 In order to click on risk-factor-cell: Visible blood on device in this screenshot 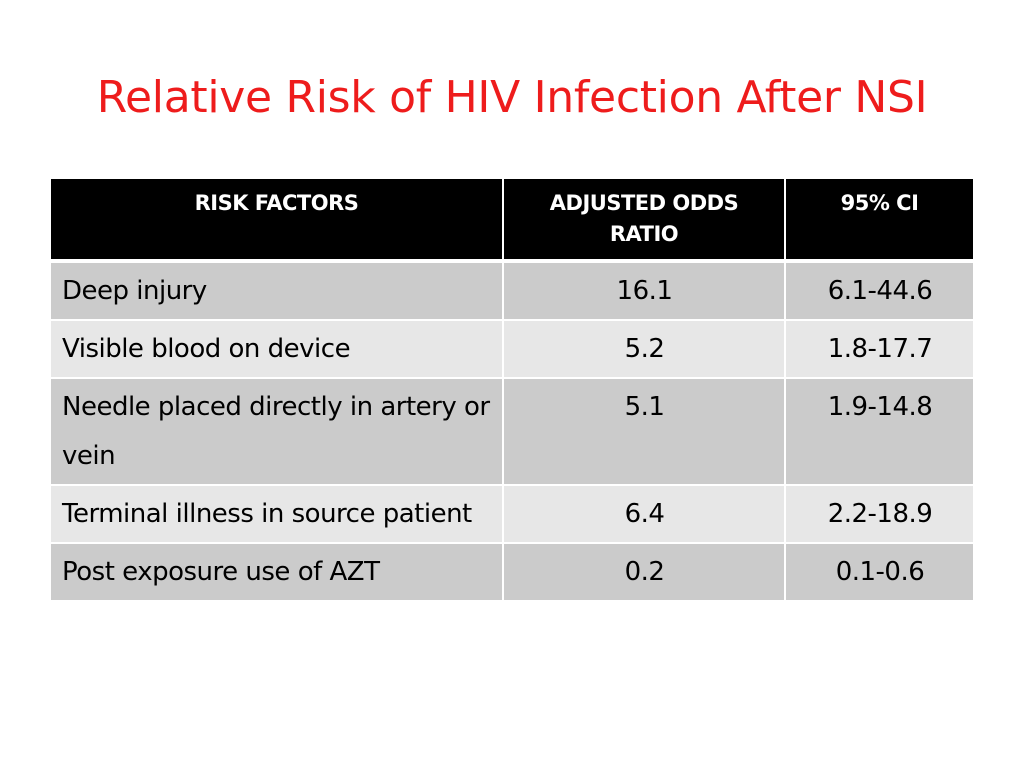, I will do `click(277, 349)`.